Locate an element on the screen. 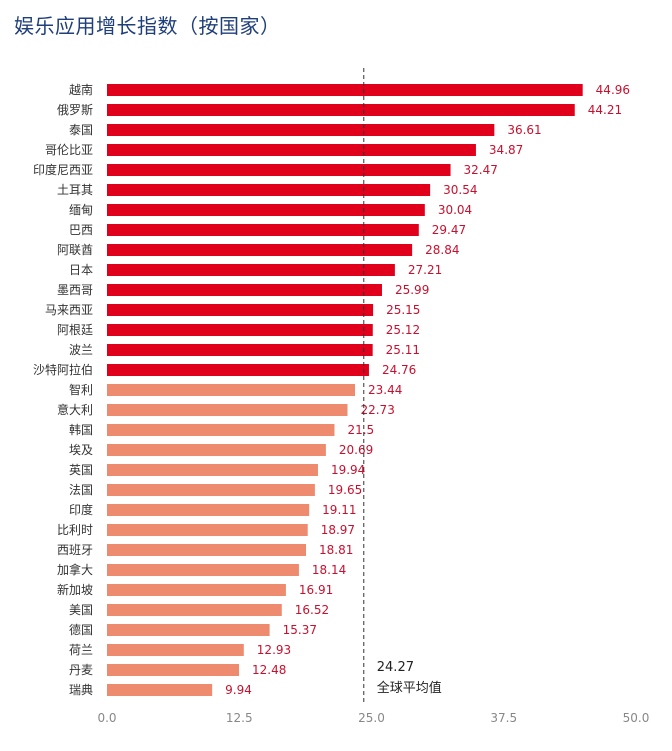  value-label: 28.84 is located at coordinates (442, 250).